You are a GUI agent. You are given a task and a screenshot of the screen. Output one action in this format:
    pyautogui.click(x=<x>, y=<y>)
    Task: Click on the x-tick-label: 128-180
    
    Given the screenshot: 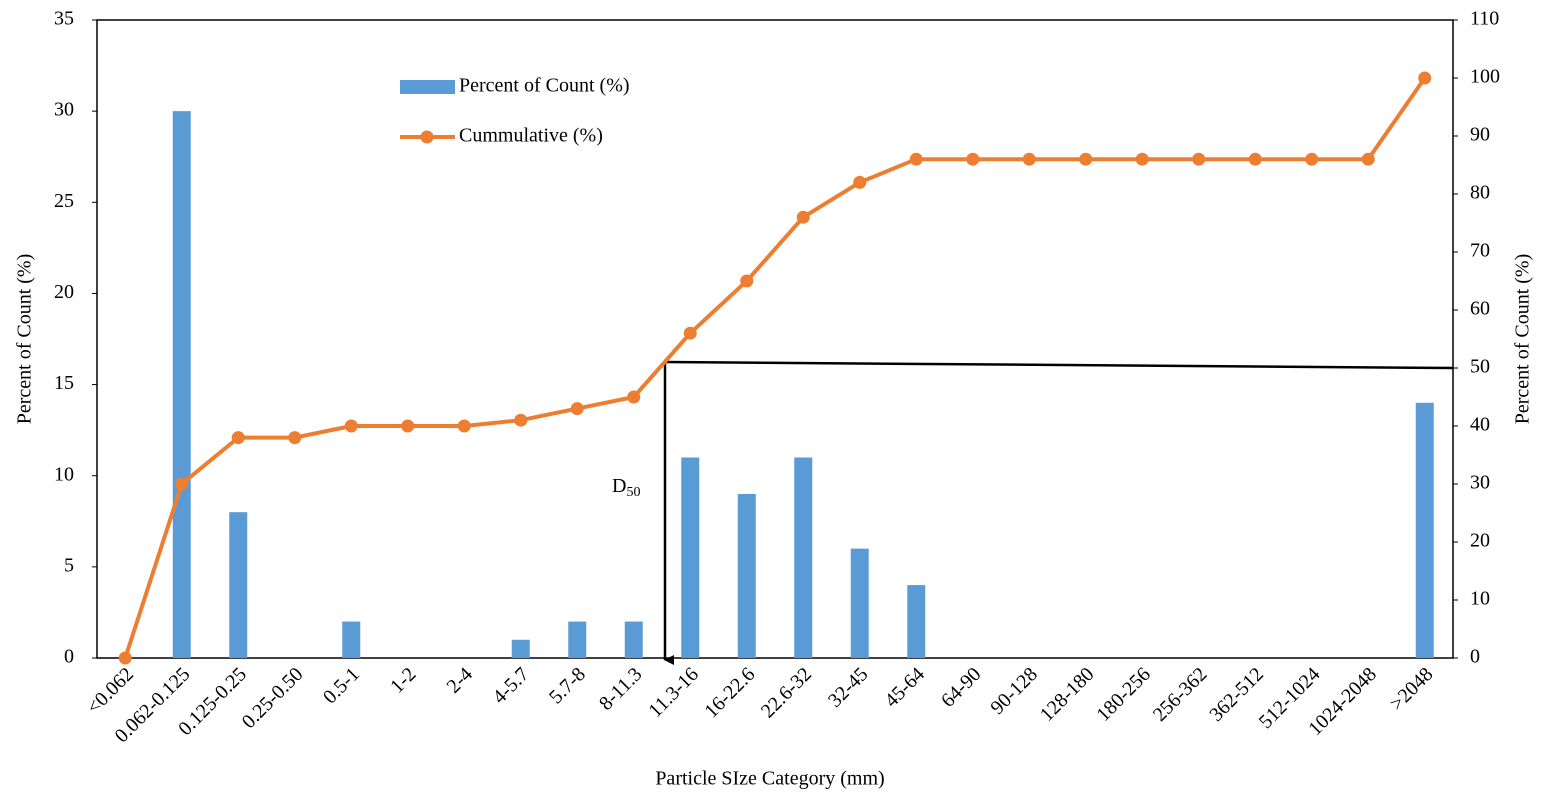 What is the action you would take?
    pyautogui.click(x=1067, y=694)
    